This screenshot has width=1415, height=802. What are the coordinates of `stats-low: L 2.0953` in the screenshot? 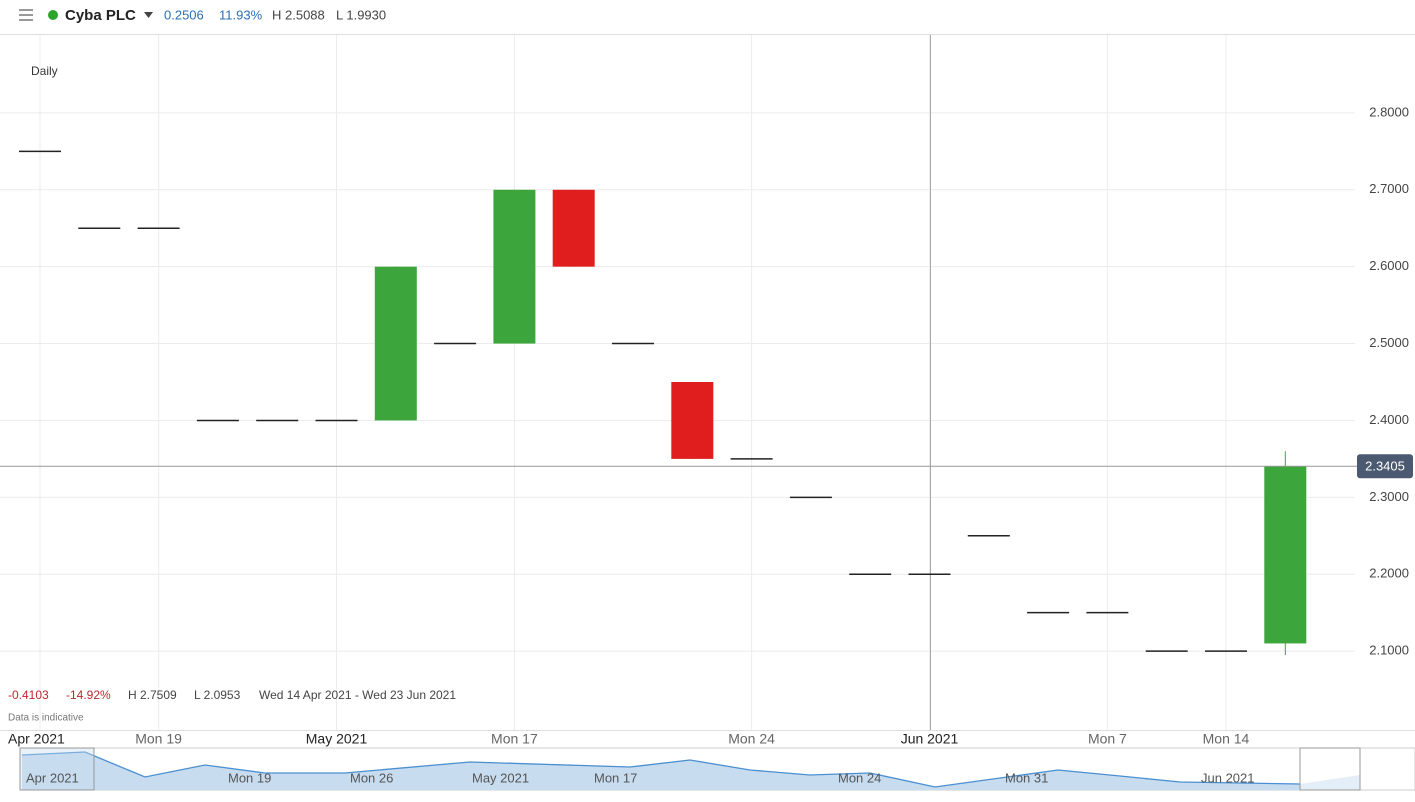 It's located at (217, 695).